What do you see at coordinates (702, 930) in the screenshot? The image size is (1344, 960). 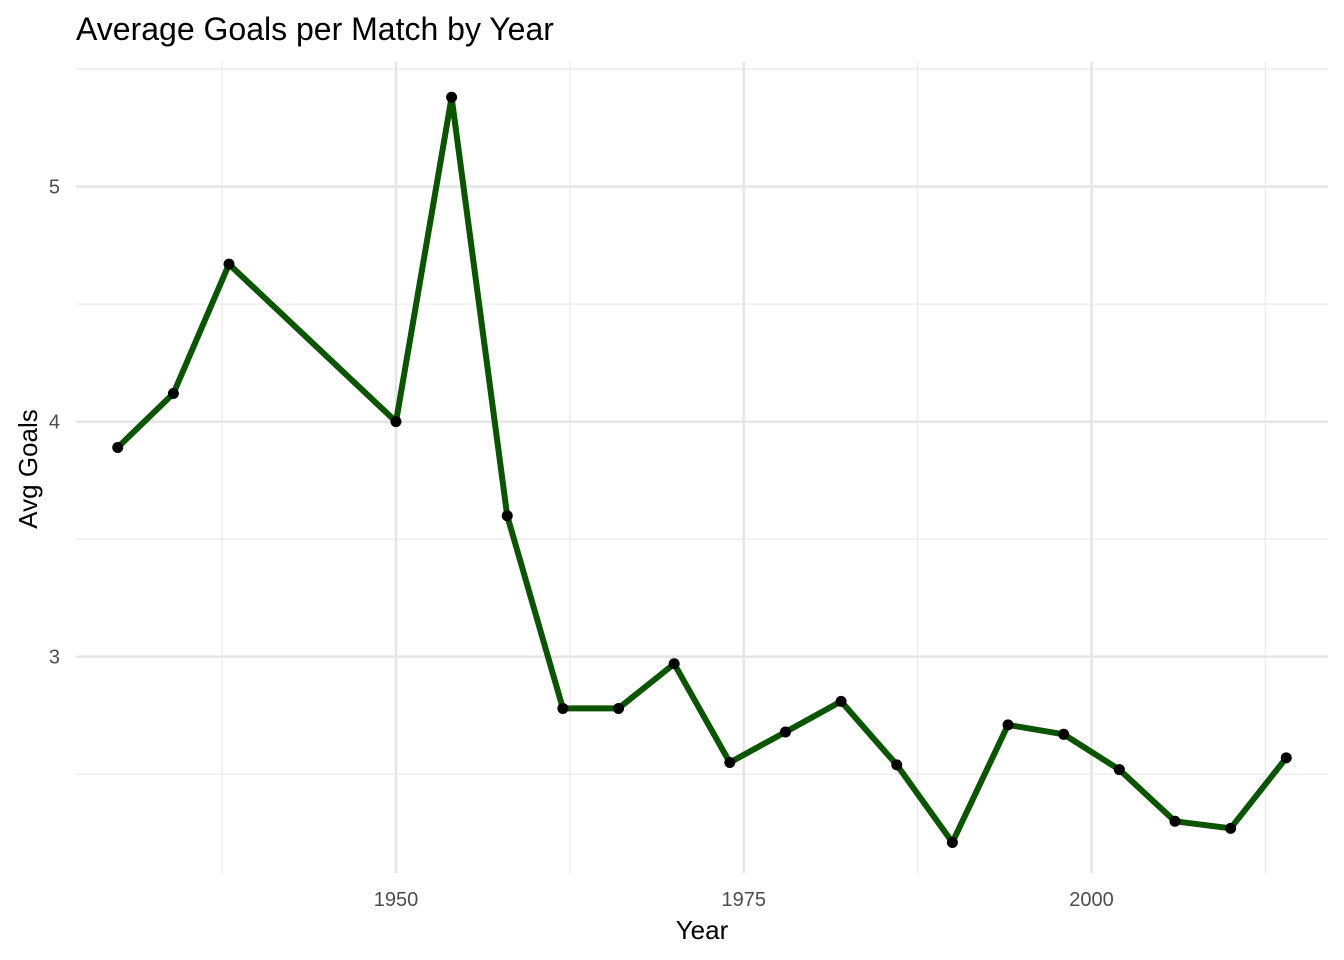 I see `x-axis-title: Year` at bounding box center [702, 930].